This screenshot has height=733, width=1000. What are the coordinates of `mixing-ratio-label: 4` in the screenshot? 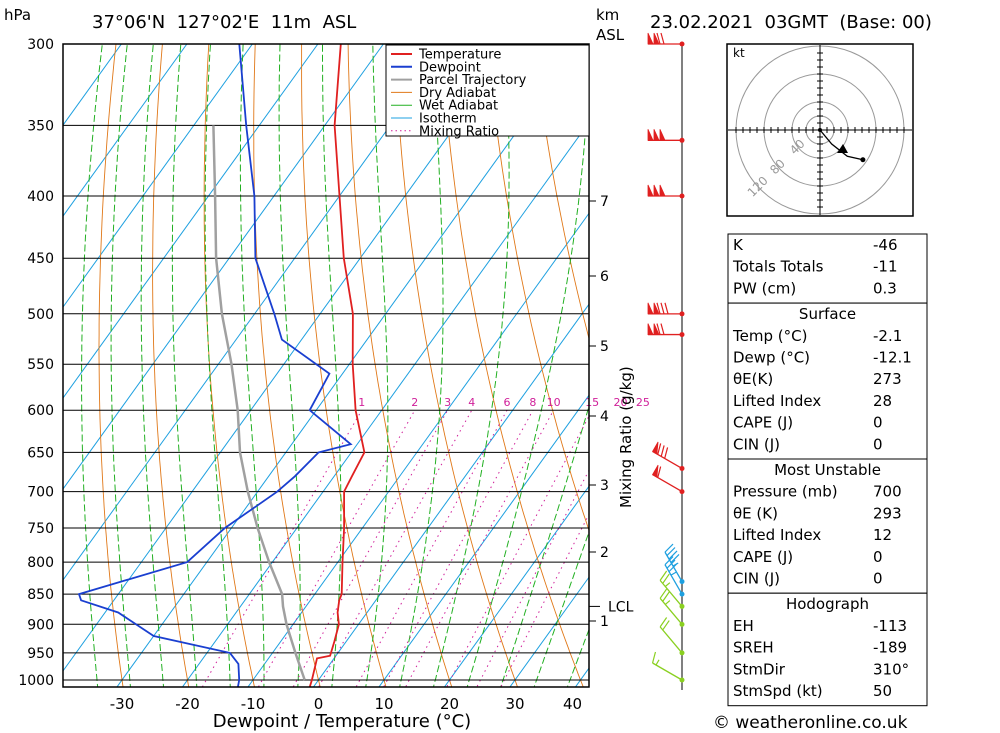 It's located at (471, 402).